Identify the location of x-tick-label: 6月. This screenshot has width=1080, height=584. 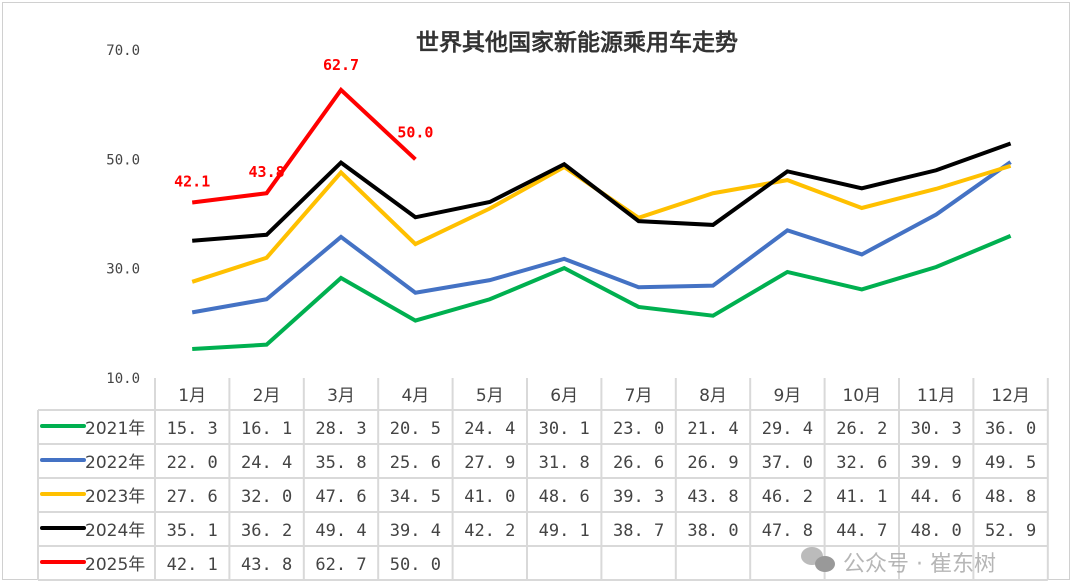
(564, 396).